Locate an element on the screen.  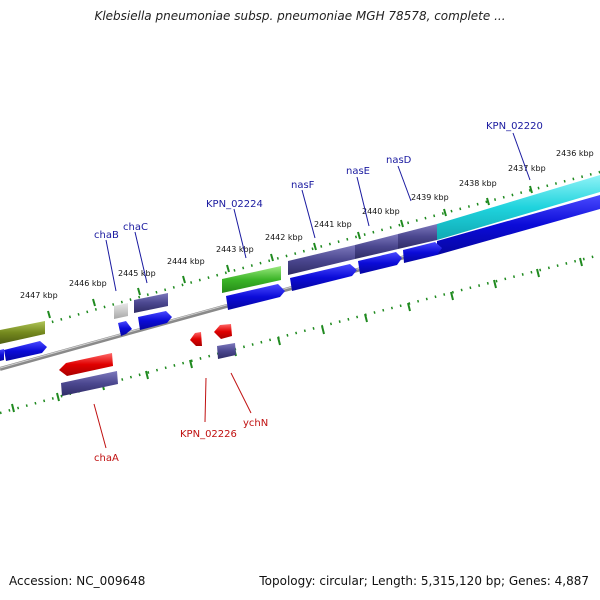
gene-label-nasd: nasD is located at coordinates (399, 160).